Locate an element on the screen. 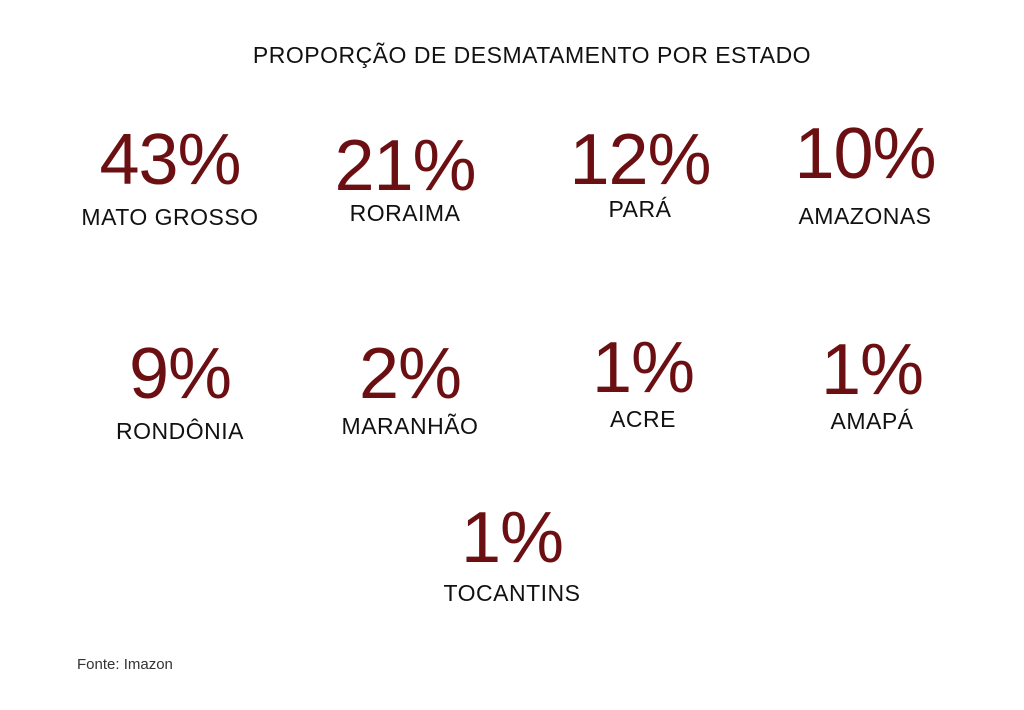  stat-roraima: 21% RORAIMA is located at coordinates (405, 178).